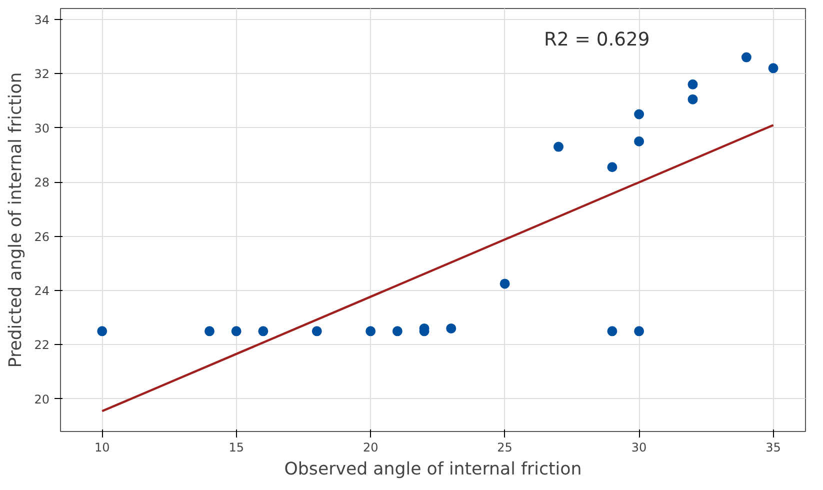 The height and width of the screenshot is (490, 823). What do you see at coordinates (42, 345) in the screenshot?
I see `y-tick-label: 22` at bounding box center [42, 345].